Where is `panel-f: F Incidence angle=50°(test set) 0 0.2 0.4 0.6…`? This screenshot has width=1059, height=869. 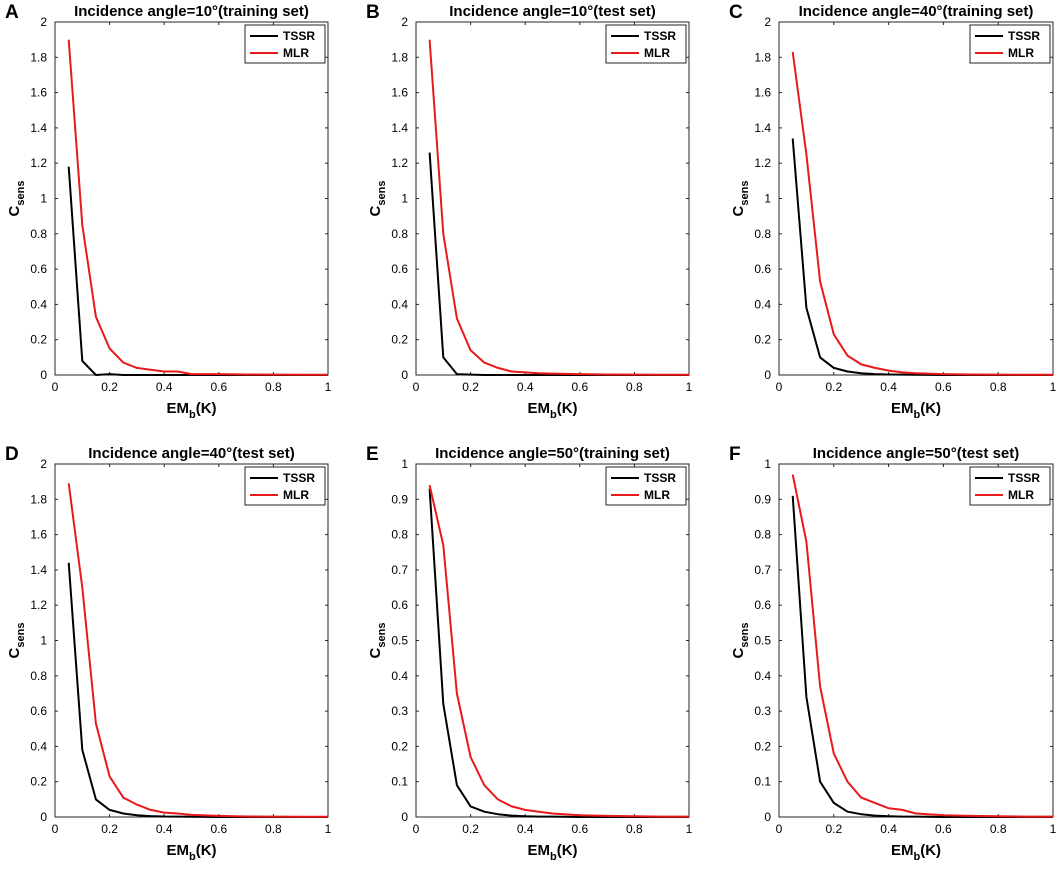 panel-f: F Incidence angle=50°(test set) 0 0.2 0.4 0.6… is located at coordinates (893, 653).